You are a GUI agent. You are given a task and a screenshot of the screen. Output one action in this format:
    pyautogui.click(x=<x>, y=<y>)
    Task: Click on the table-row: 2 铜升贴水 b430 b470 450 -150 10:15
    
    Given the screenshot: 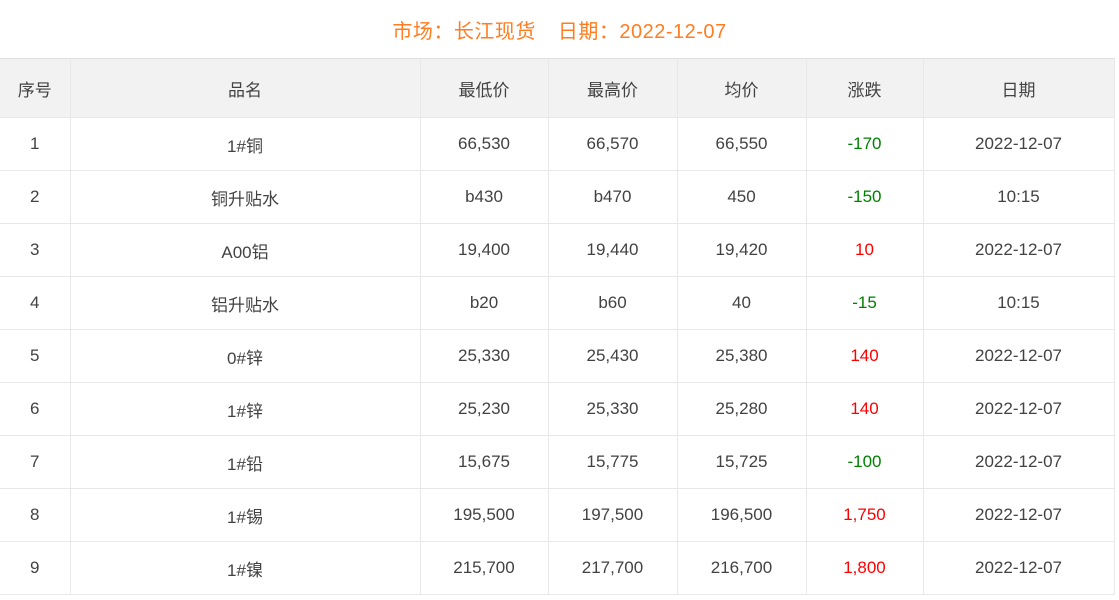 What is the action you would take?
    pyautogui.click(x=557, y=197)
    